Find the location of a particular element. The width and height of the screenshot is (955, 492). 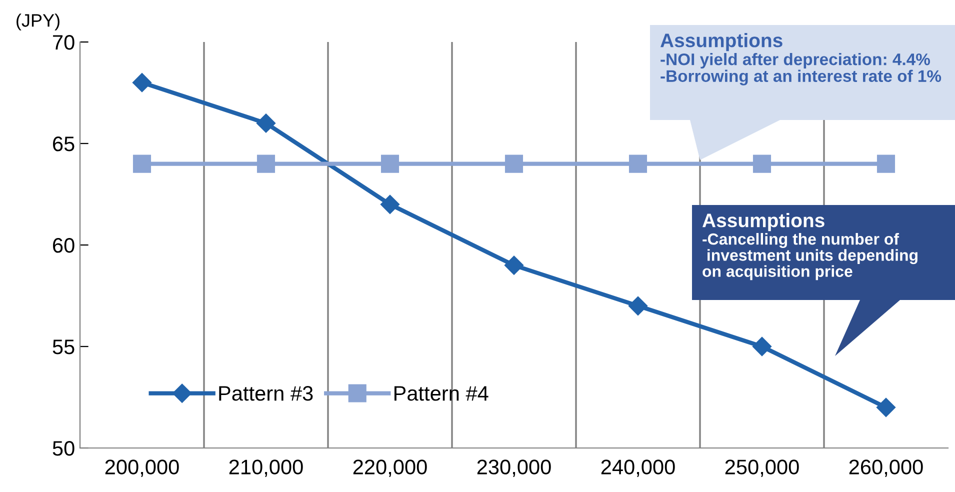

legend-label: Pattern #4 is located at coordinates (441, 393).